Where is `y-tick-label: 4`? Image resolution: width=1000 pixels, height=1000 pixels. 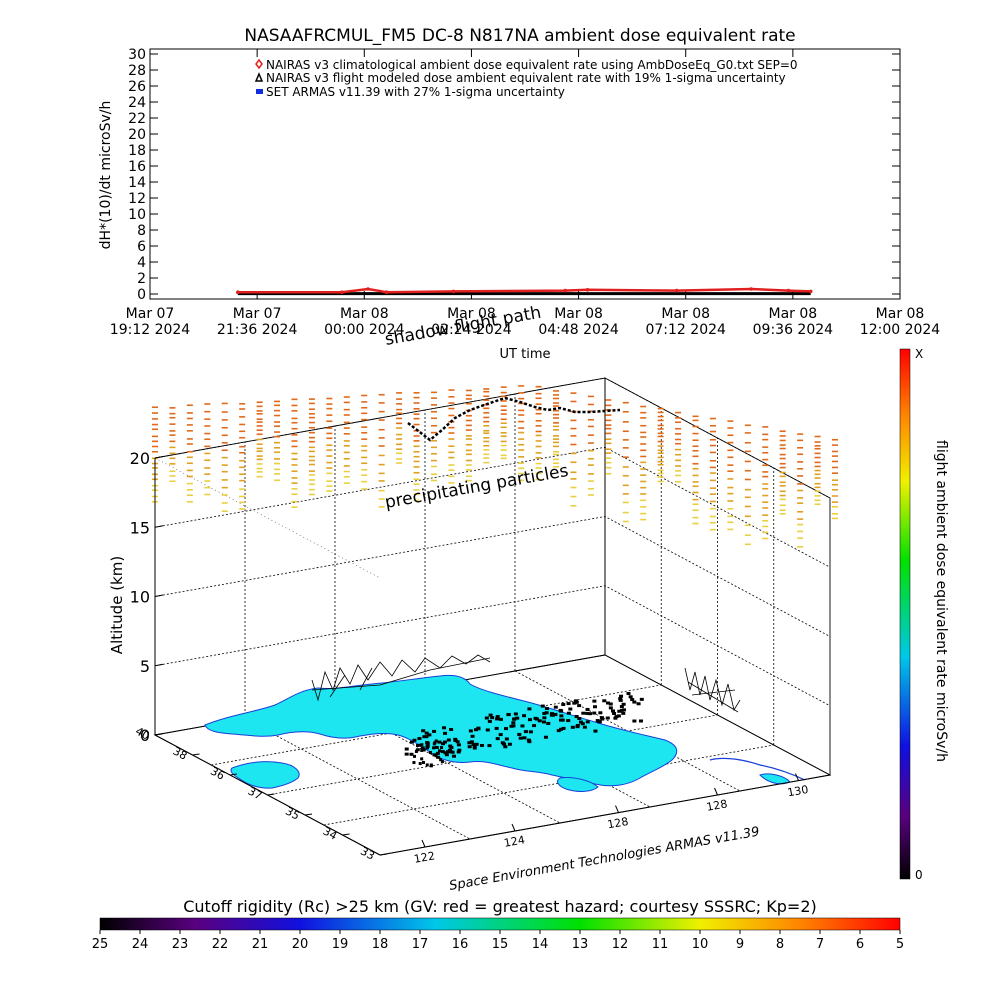
y-tick-label: 4 is located at coordinates (141, 263).